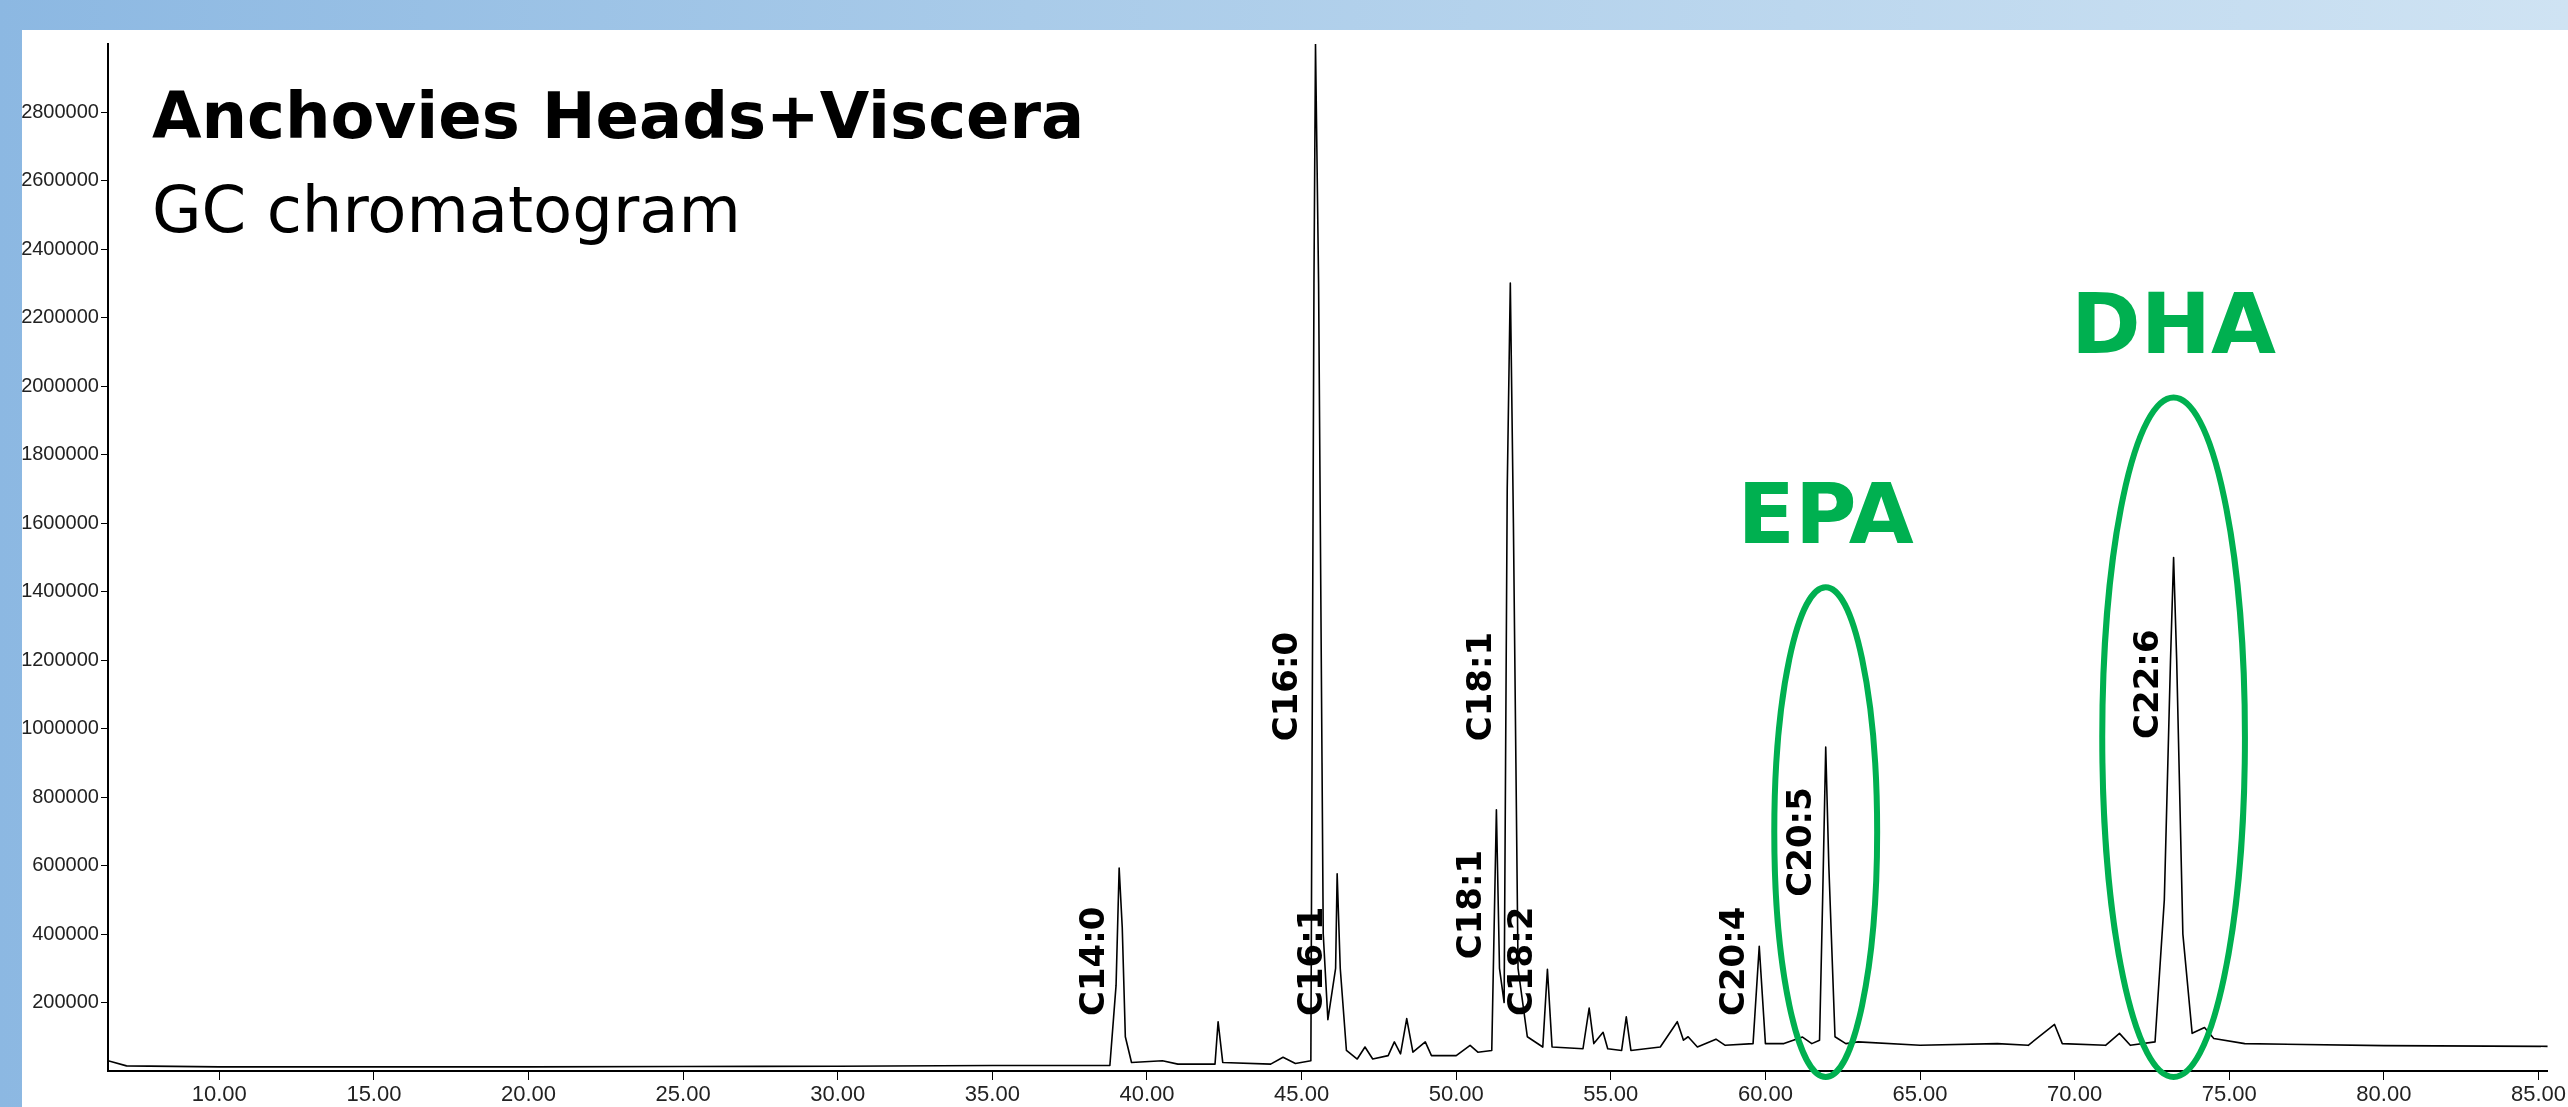  Describe the element at coordinates (60, 179) in the screenshot. I see `y-tick-label: 2600000` at that location.